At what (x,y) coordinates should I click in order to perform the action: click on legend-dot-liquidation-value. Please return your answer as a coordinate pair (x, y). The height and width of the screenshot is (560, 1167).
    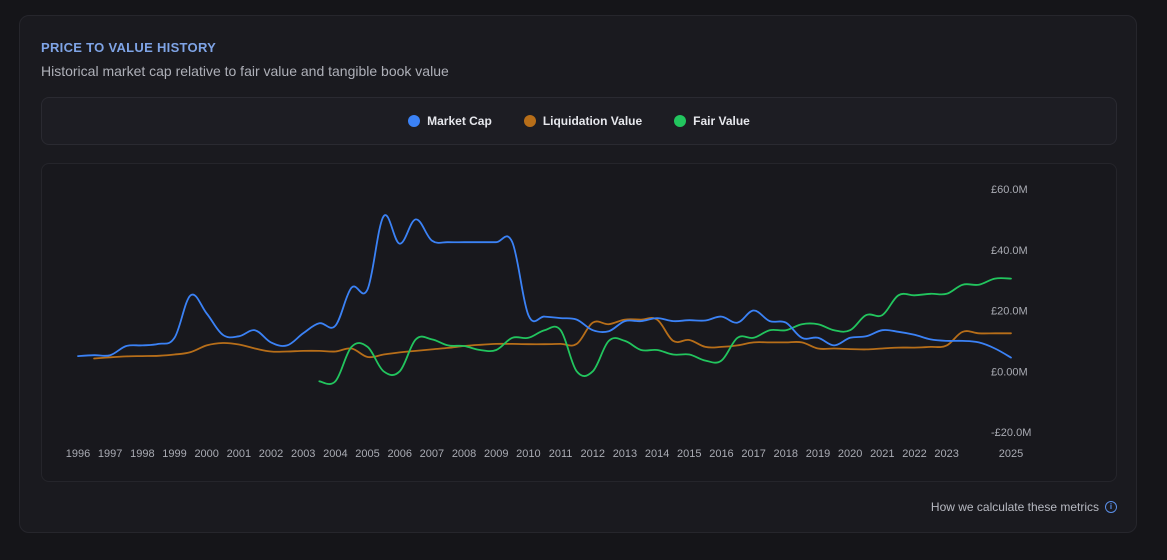
    Looking at the image, I should click on (529, 121).